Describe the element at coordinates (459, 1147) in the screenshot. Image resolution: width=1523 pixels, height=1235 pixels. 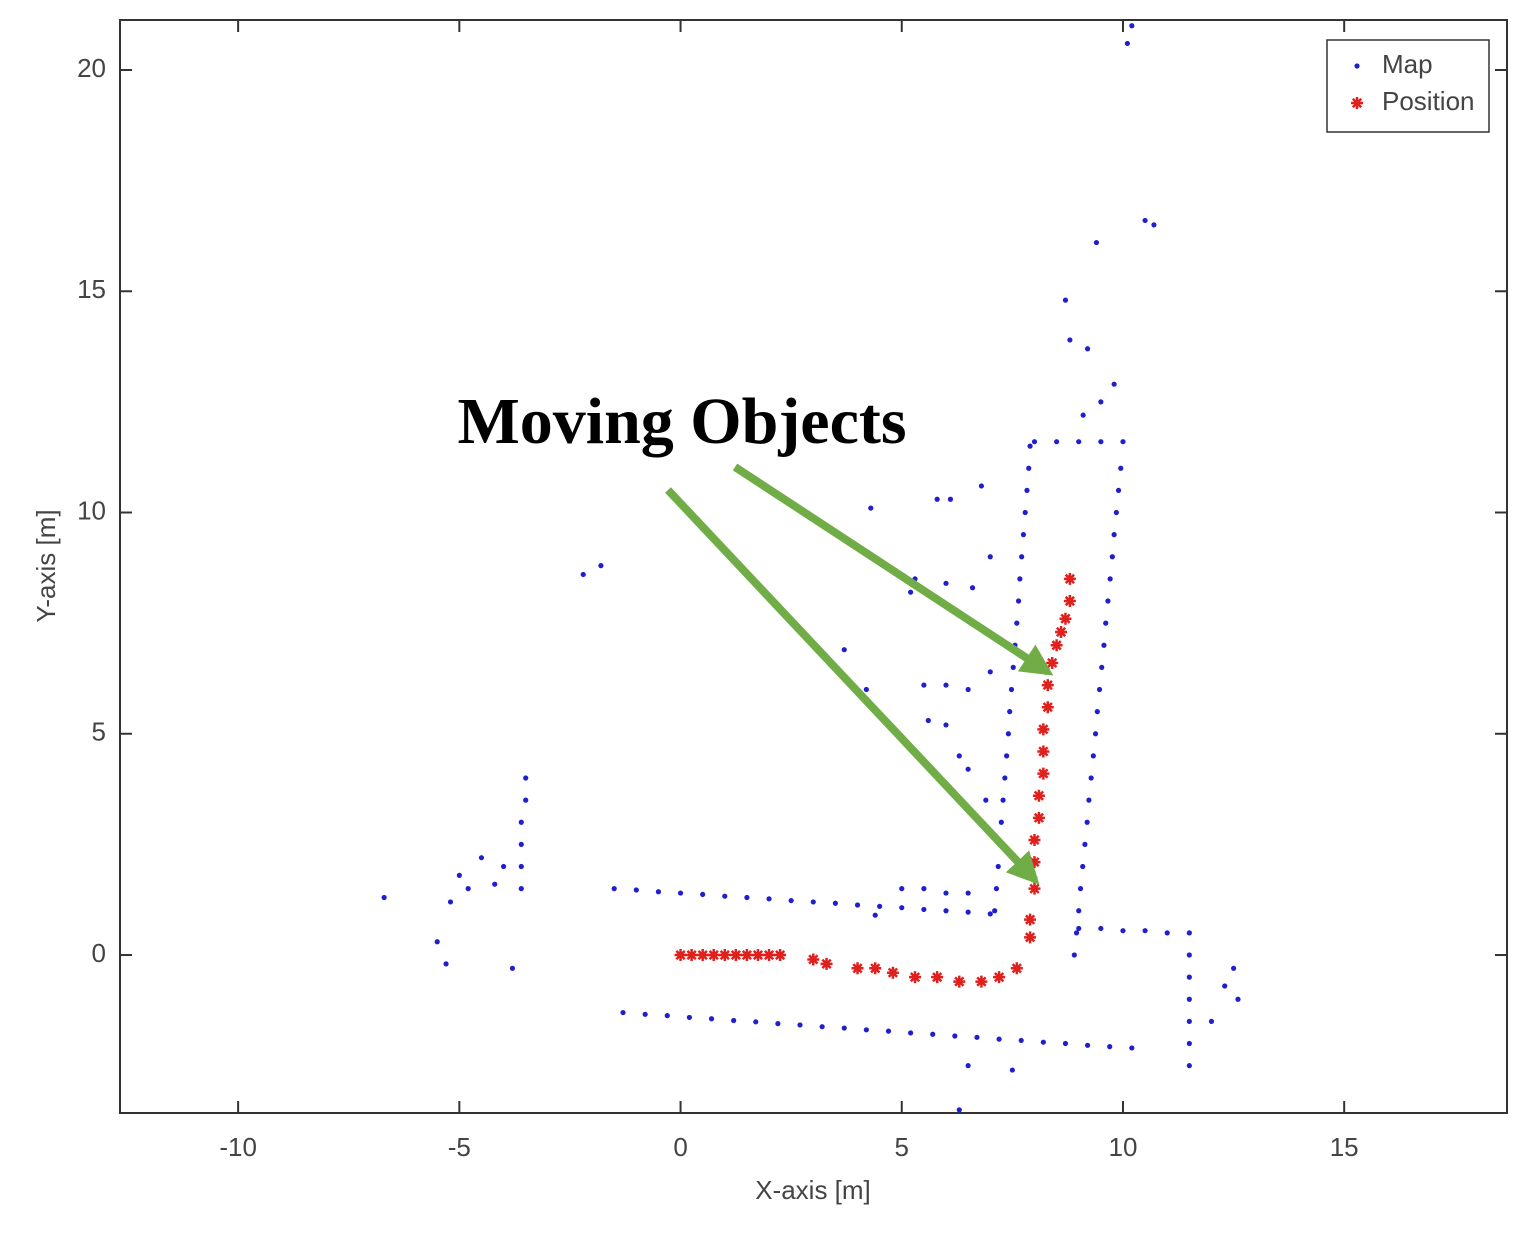
I see `x-tick-label: -5` at that location.